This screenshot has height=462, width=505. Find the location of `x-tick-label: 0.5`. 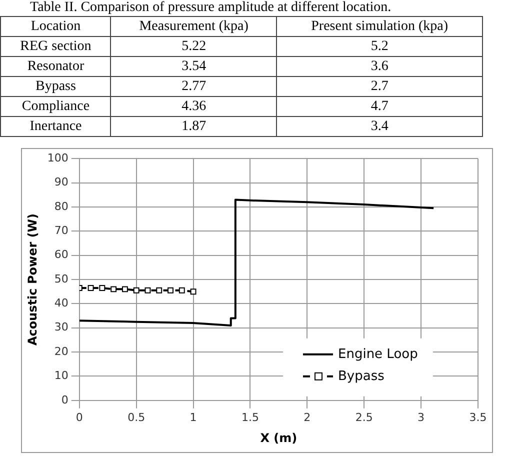

x-tick-label: 0.5 is located at coordinates (137, 417).